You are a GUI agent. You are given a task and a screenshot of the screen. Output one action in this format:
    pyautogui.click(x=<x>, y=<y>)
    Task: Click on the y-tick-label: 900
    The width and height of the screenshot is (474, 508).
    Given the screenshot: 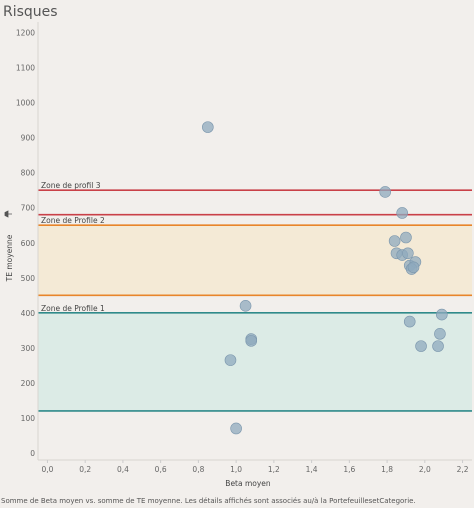 What is the action you would take?
    pyautogui.click(x=28, y=138)
    